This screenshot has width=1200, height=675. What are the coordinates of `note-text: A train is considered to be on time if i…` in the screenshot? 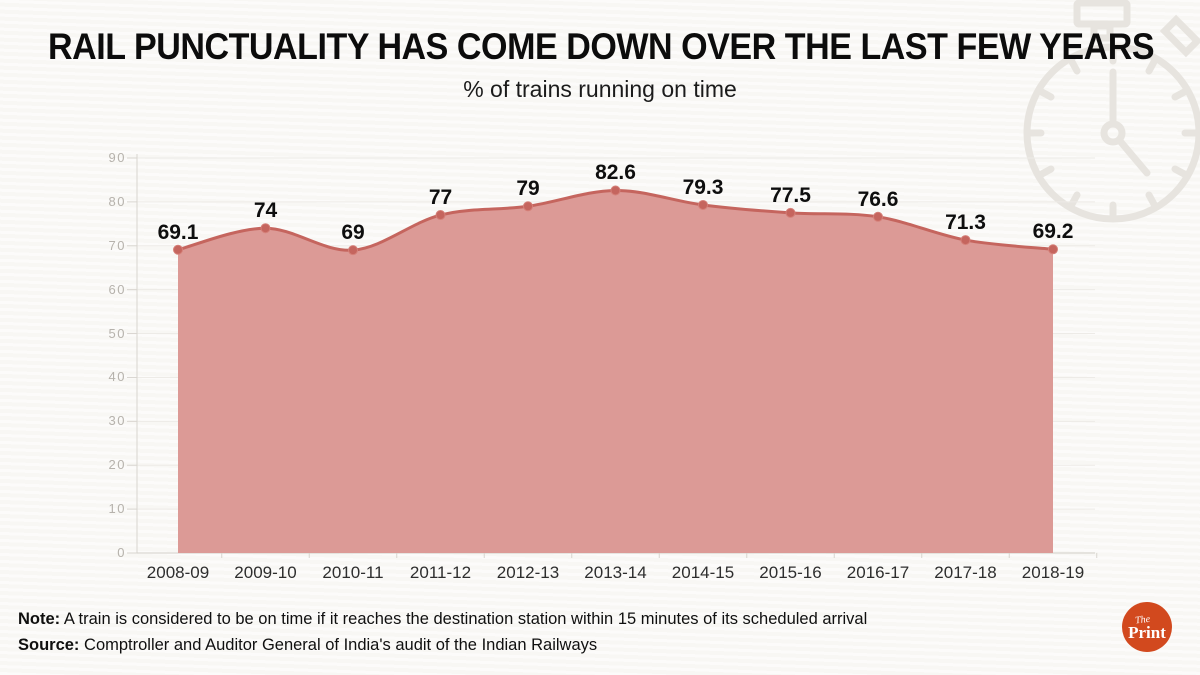 It's located at (464, 619).